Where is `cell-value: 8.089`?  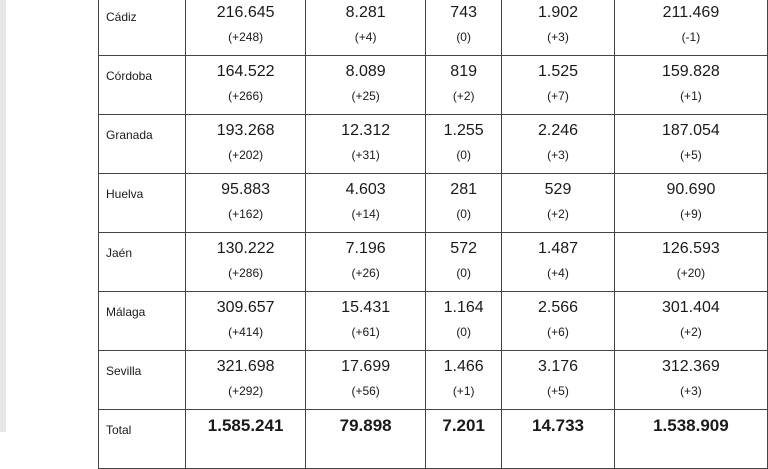
cell-value: 8.089 is located at coordinates (365, 71).